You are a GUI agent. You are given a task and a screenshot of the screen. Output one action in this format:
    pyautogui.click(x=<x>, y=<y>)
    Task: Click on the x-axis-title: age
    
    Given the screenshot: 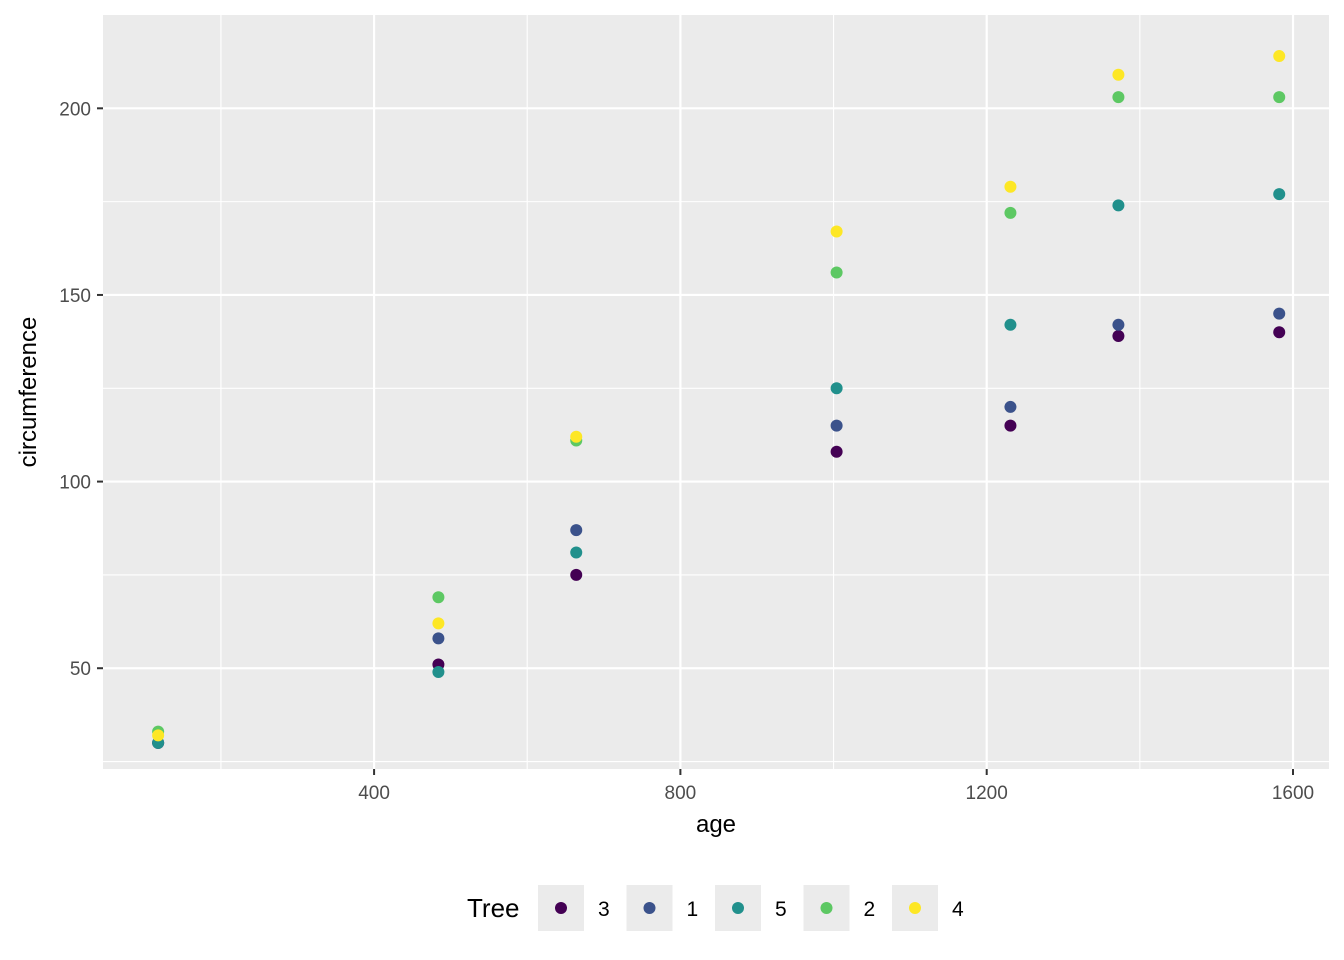 What is the action you would take?
    pyautogui.click(x=716, y=824)
    